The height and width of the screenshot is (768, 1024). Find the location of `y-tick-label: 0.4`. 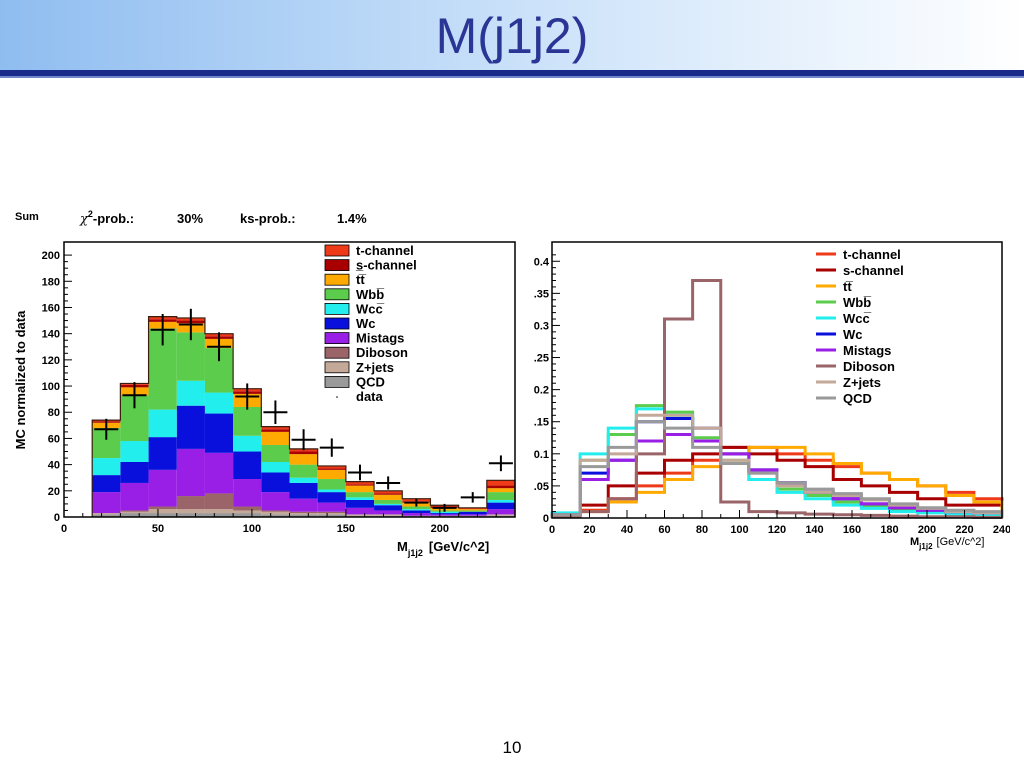

y-tick-label: 0.4 is located at coordinates (542, 262).